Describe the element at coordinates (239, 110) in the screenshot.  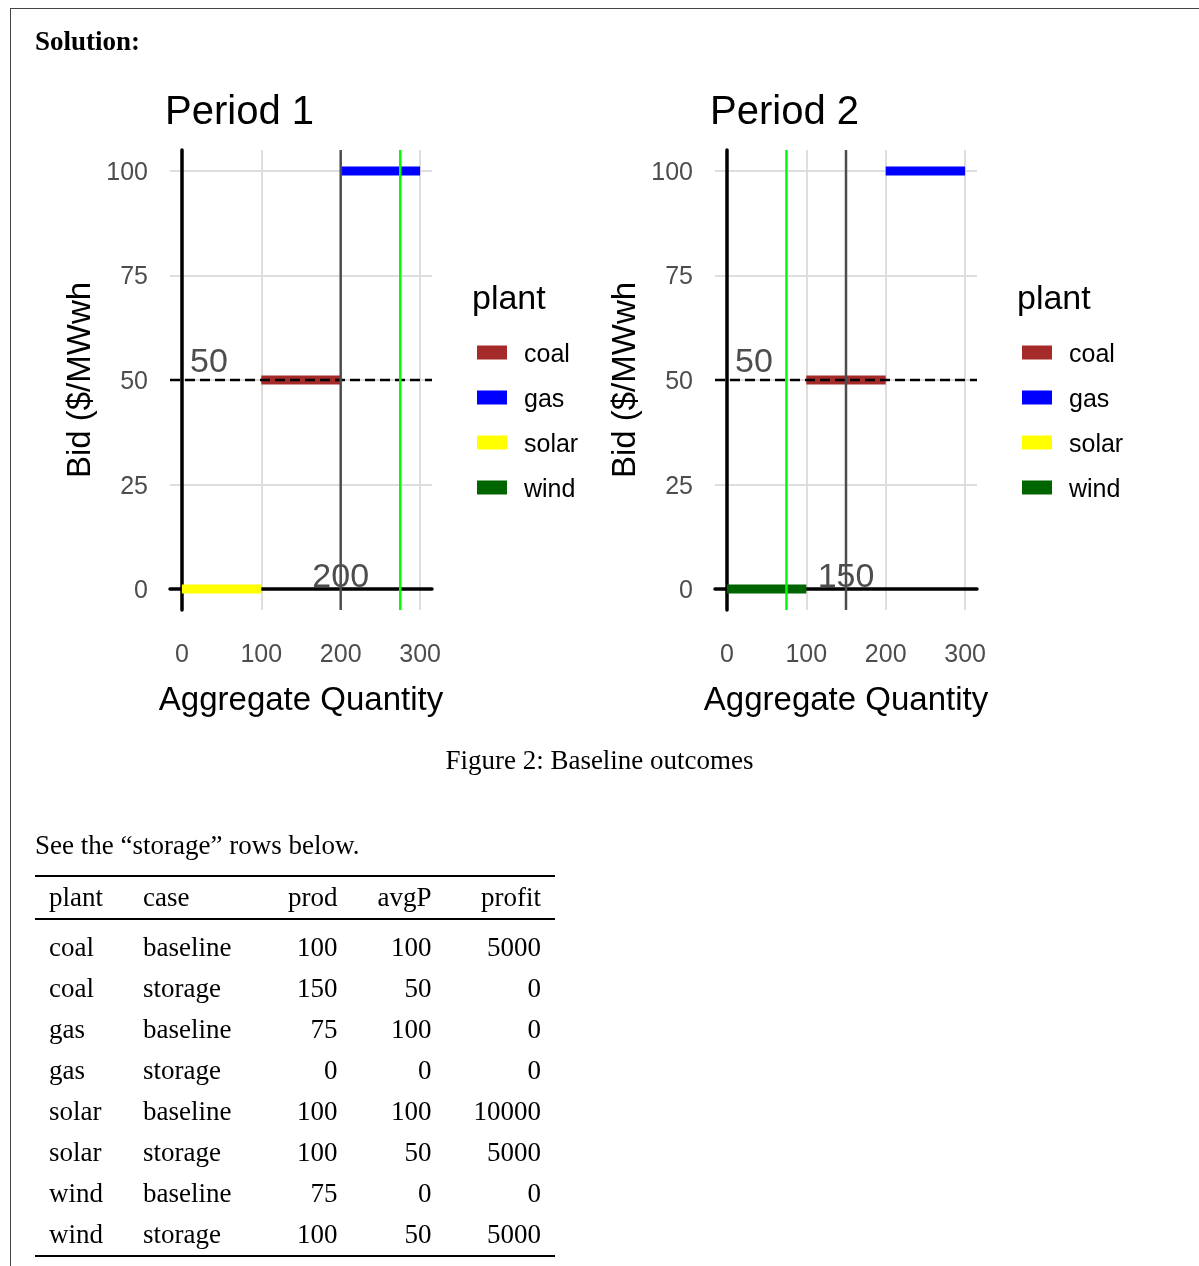
I see `chart-title: Period 1` at that location.